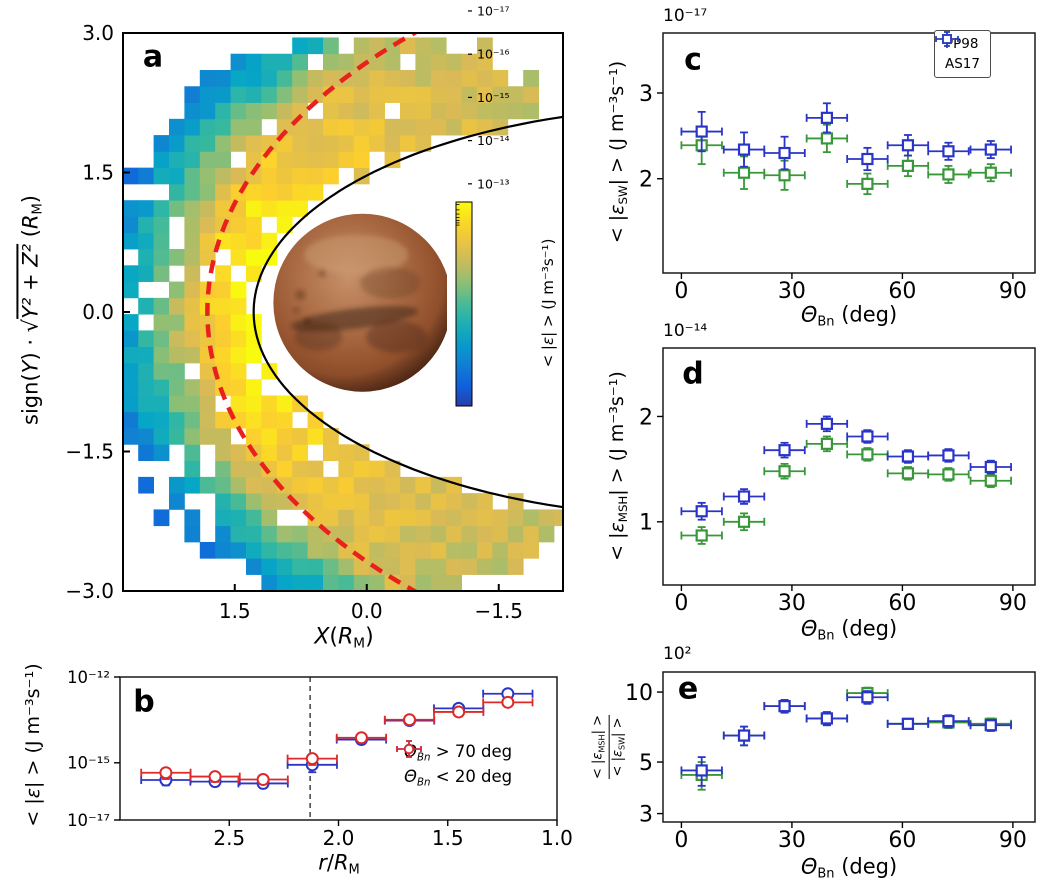  Describe the element at coordinates (849, 747) in the screenshot. I see `panel-e-frame` at that location.